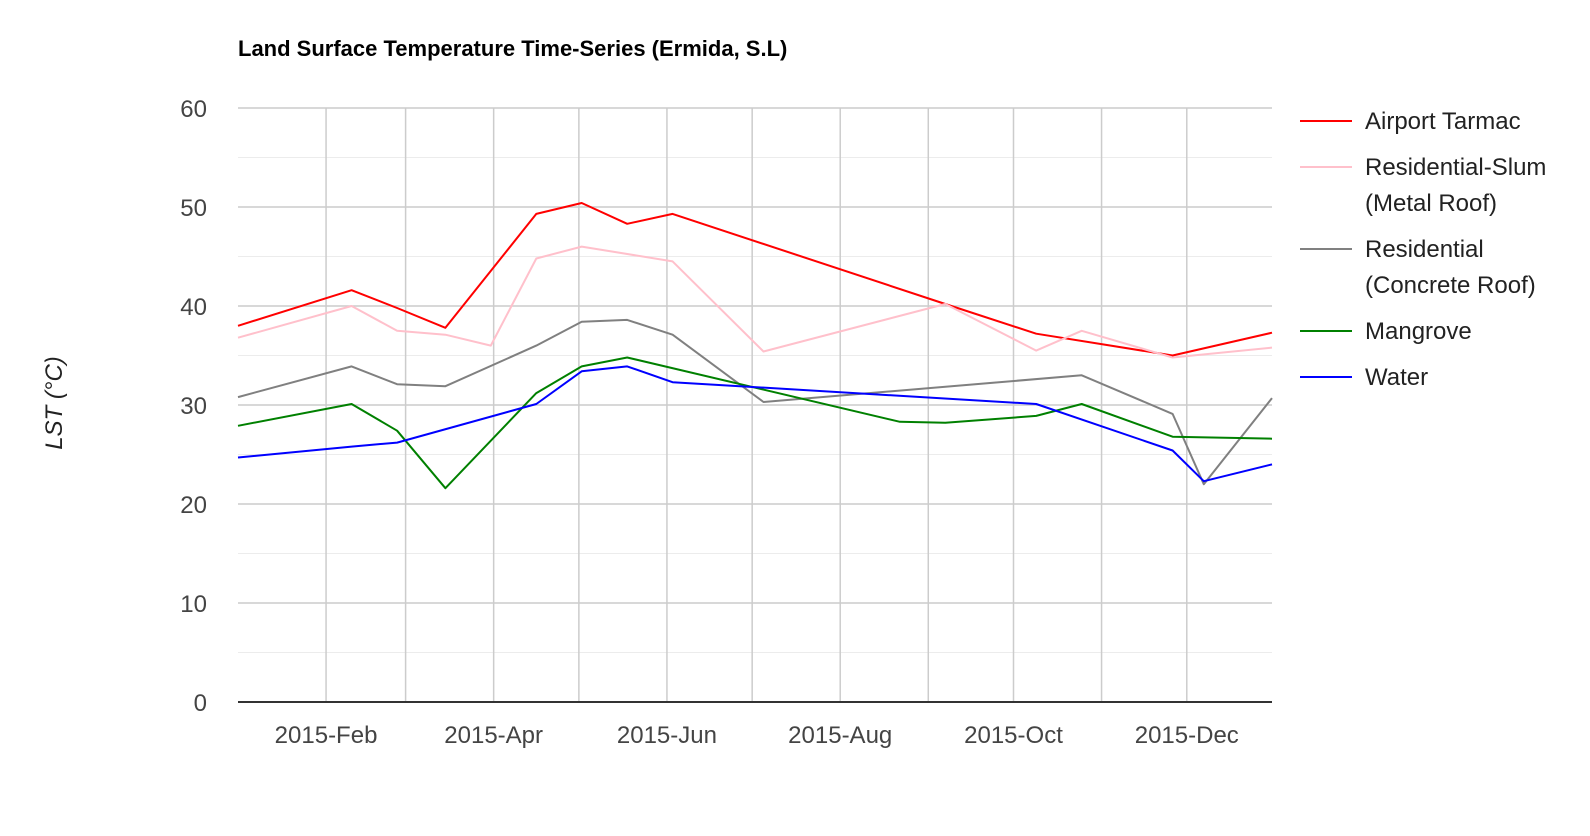  I want to click on legend-label: Mangrove, so click(1418, 331).